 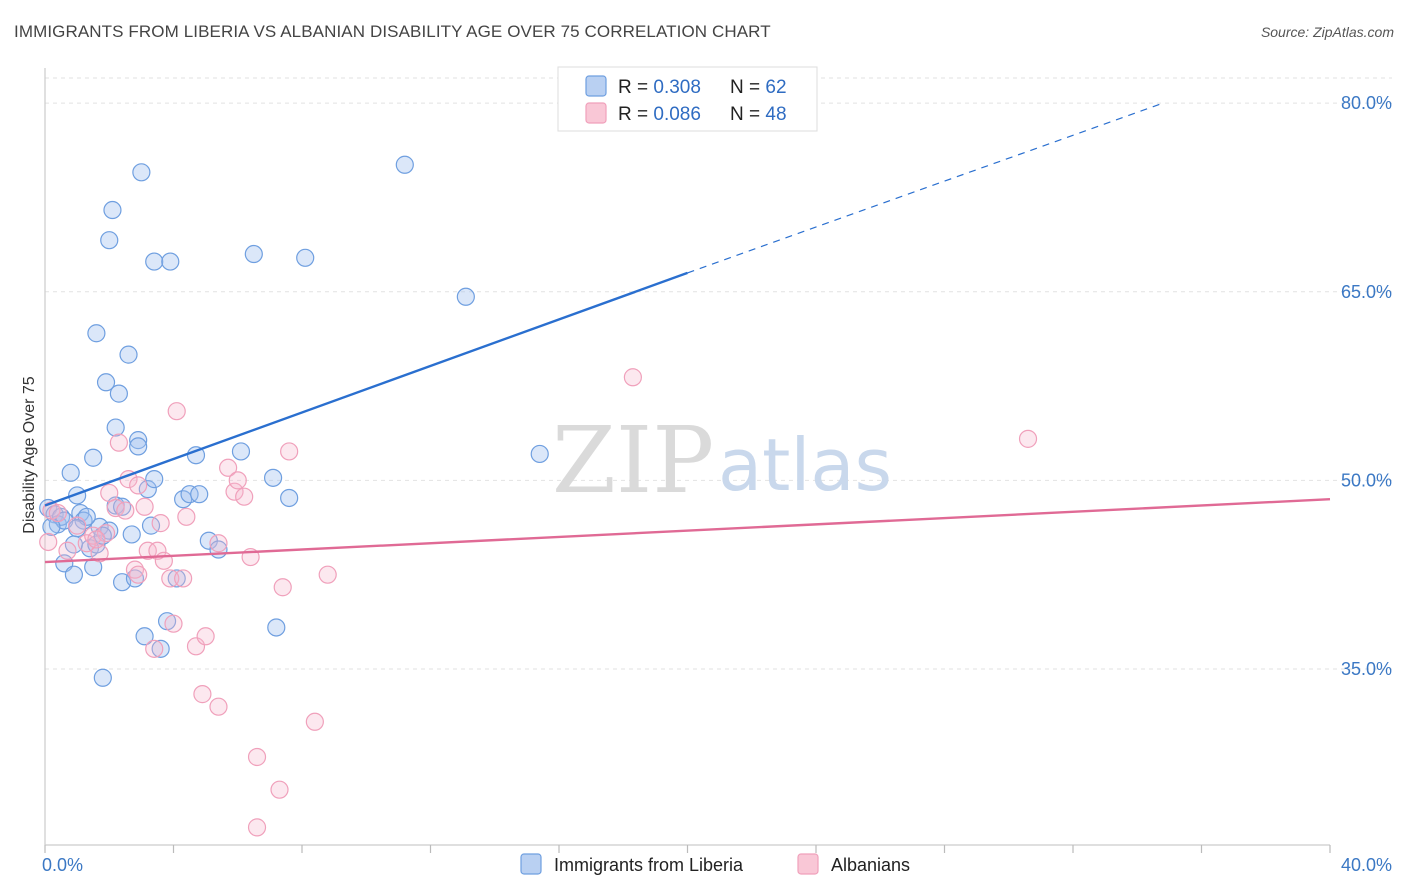 What do you see at coordinates (775, 114) in the screenshot?
I see `legend-albanians-n-value: 48` at bounding box center [775, 114].